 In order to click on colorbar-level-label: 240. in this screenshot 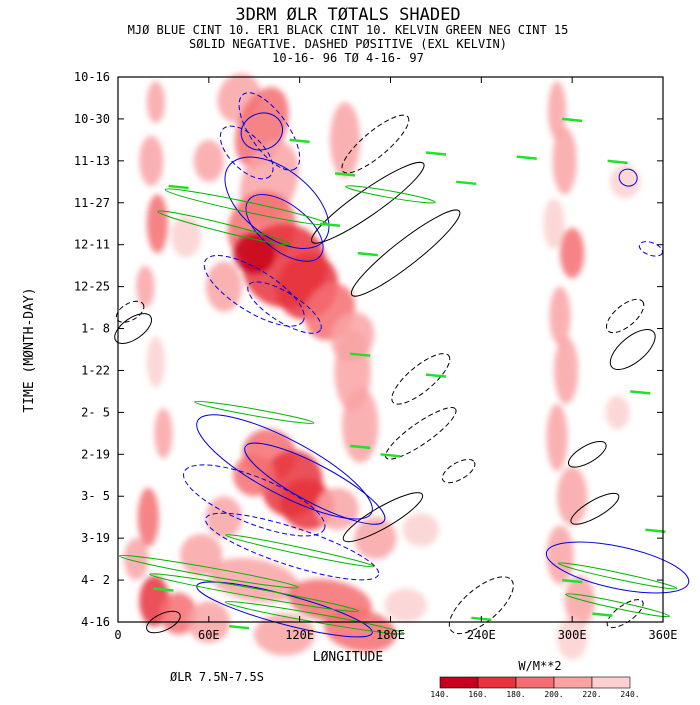, I will do `click(629, 694)`.